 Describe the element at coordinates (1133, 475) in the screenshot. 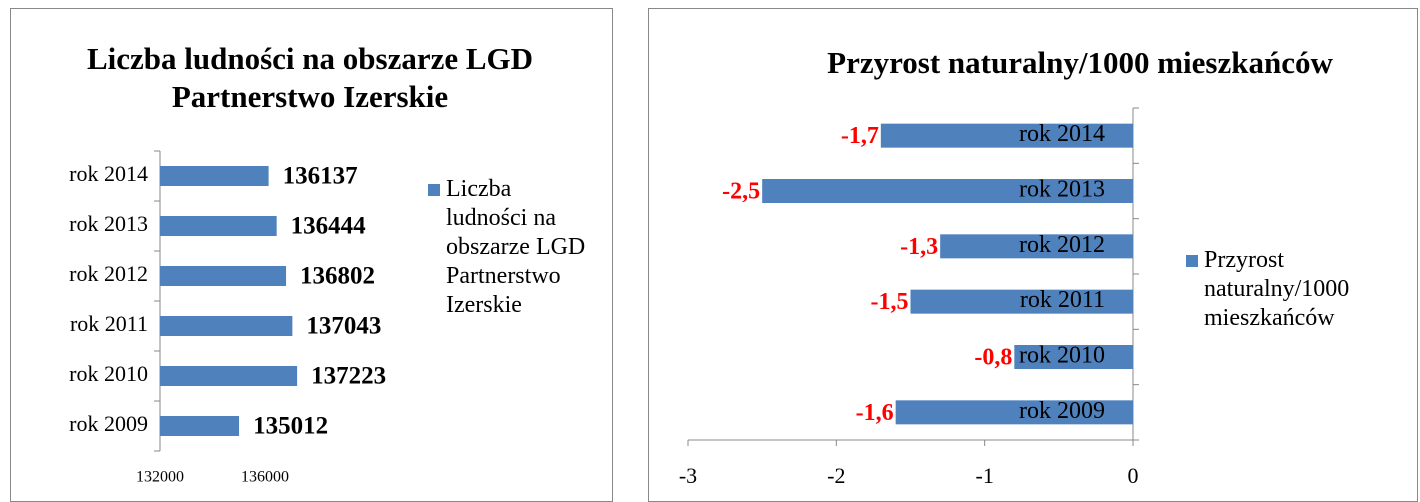

I see `x-tick-label: 0` at that location.